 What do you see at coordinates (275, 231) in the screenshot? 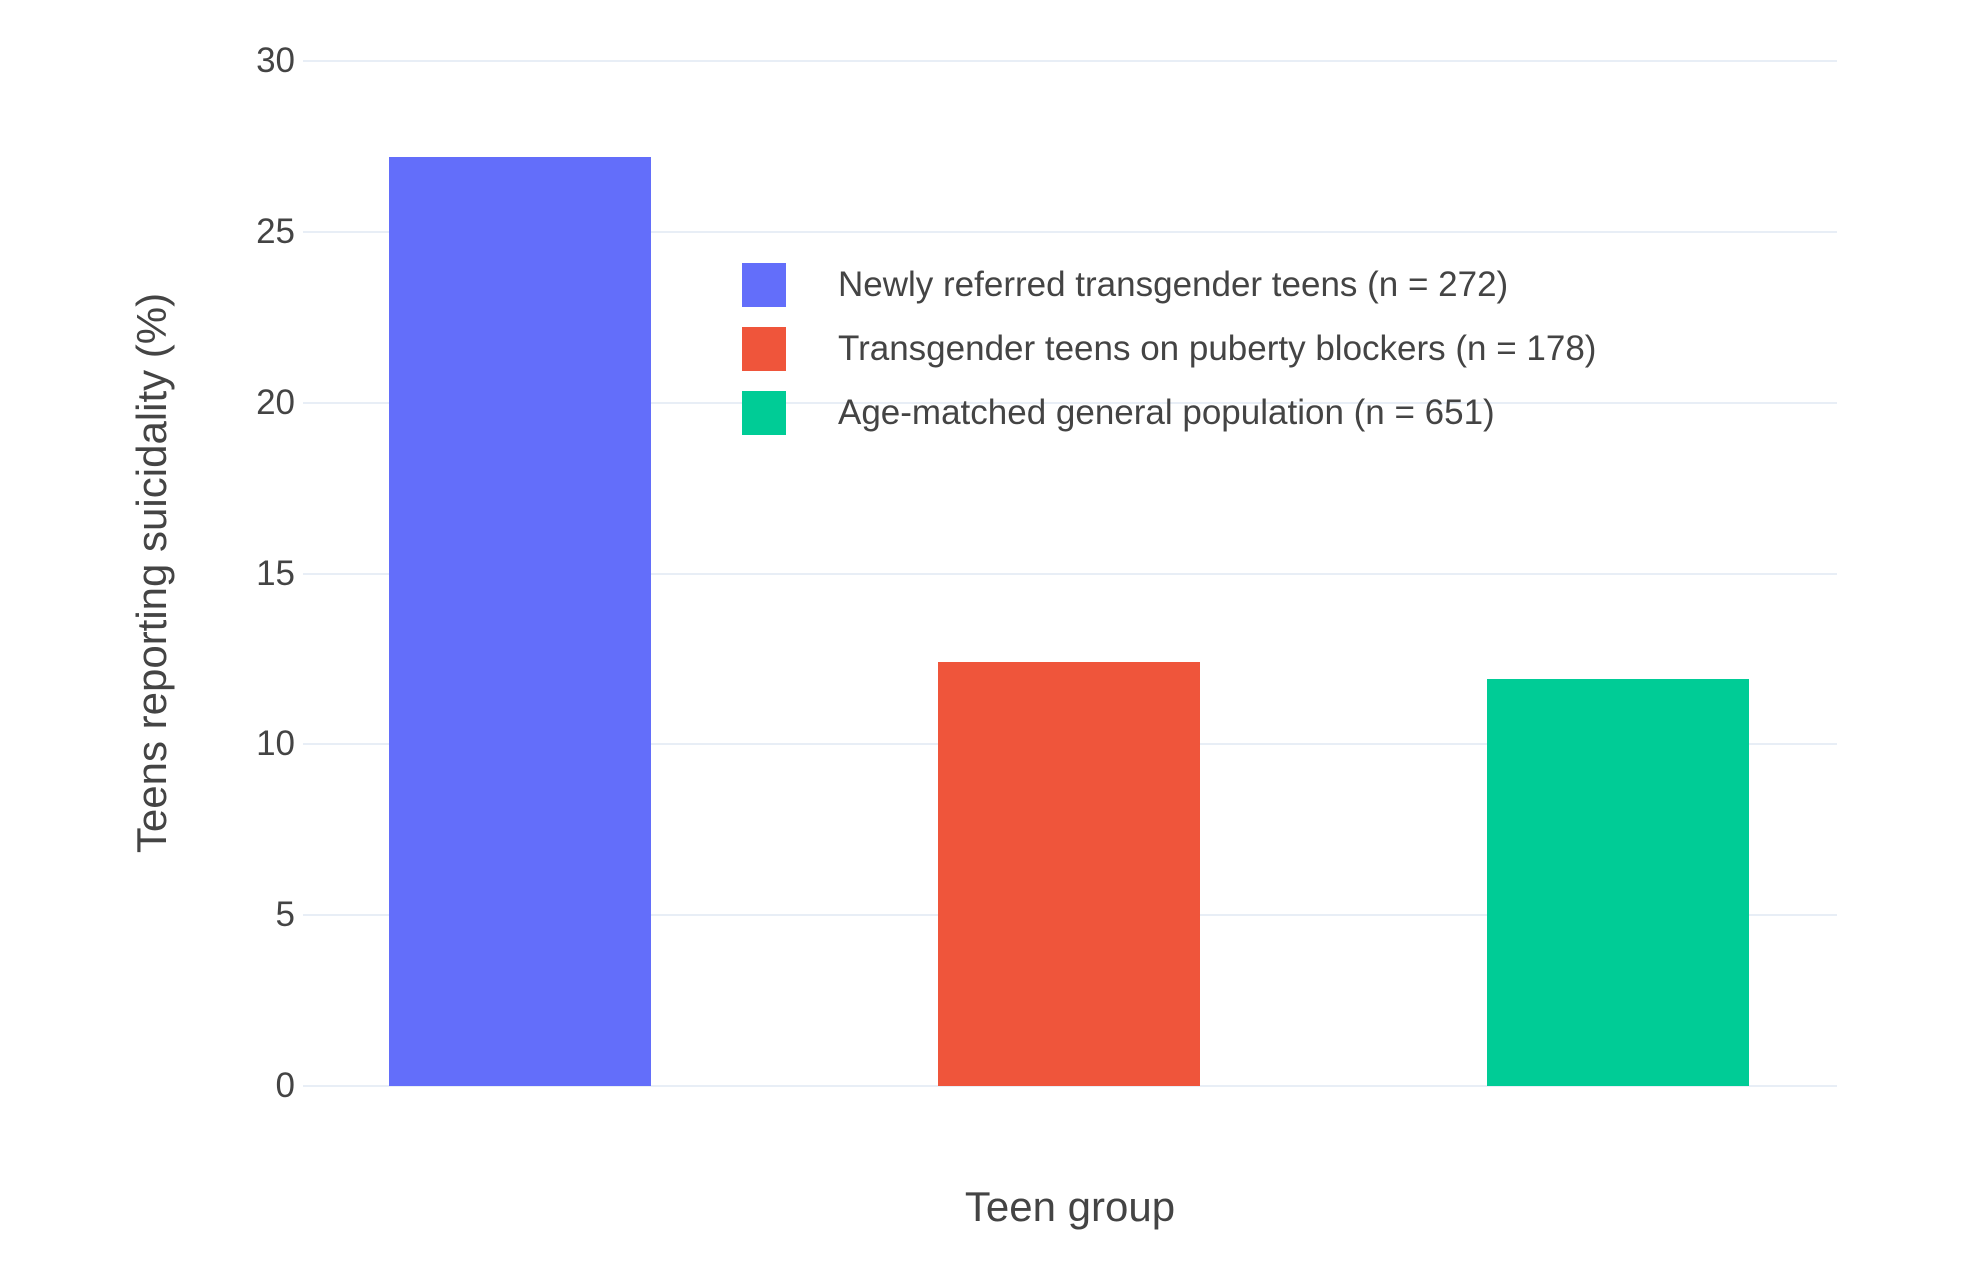
I see `y-tick-label-25: 25` at bounding box center [275, 231].